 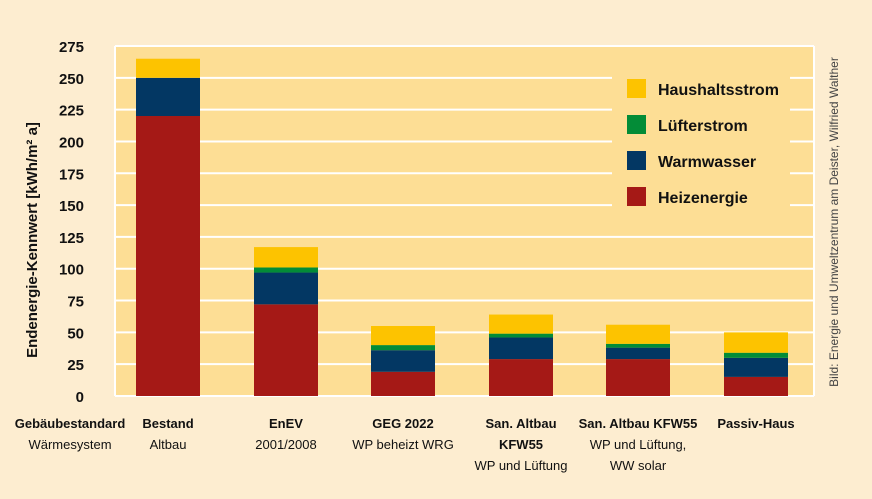 What do you see at coordinates (71, 79) in the screenshot?
I see `y-tick-label: 250` at bounding box center [71, 79].